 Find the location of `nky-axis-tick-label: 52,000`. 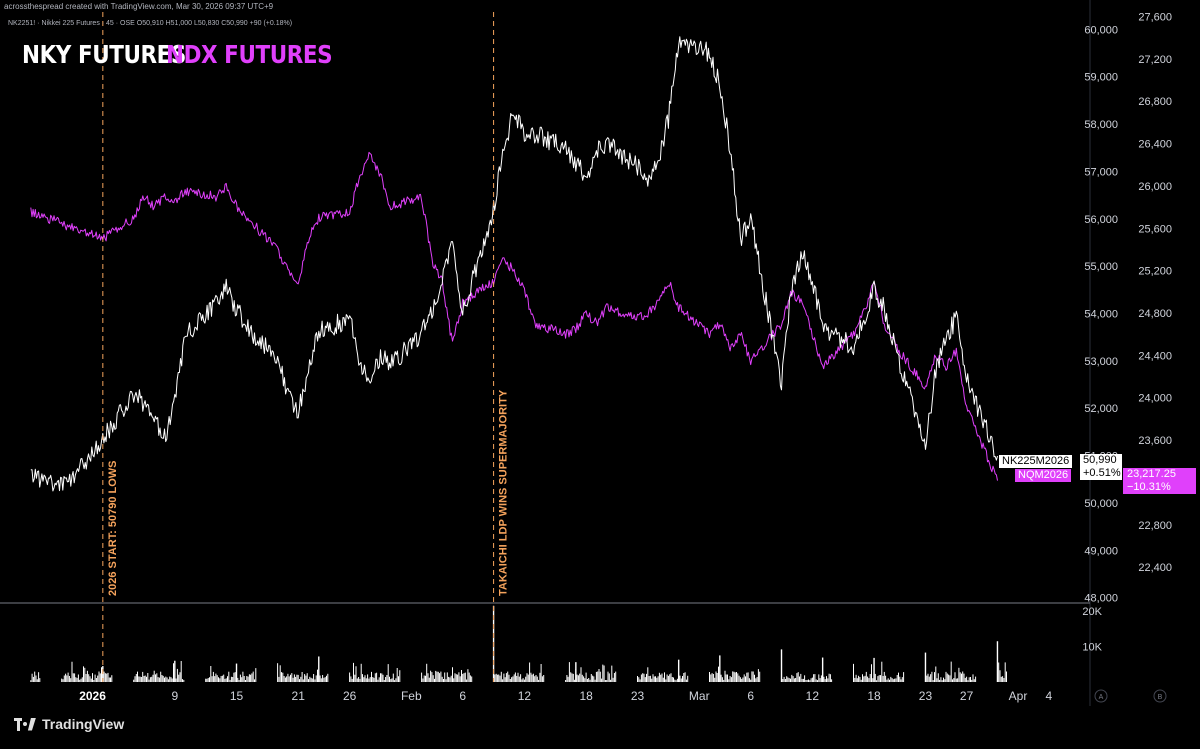

nky-axis-tick-label: 52,000 is located at coordinates (1101, 409).